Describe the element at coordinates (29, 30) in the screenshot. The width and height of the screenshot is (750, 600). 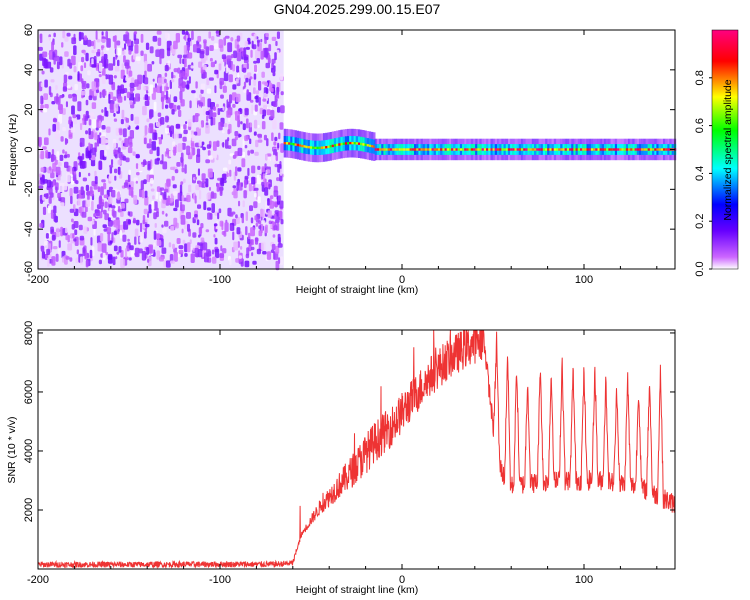
I see `spectrogram-y-tick-label: 60` at that location.